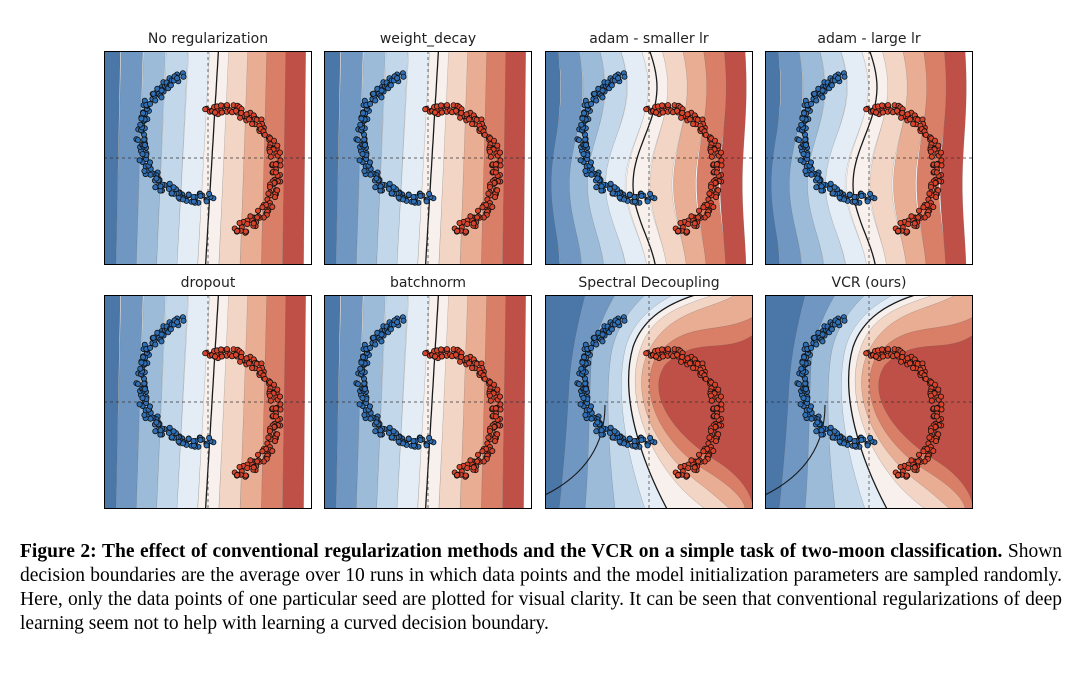 Image resolution: width=1080 pixels, height=688 pixels. Describe the element at coordinates (208, 158) in the screenshot. I see `panel-no-regularization` at that location.